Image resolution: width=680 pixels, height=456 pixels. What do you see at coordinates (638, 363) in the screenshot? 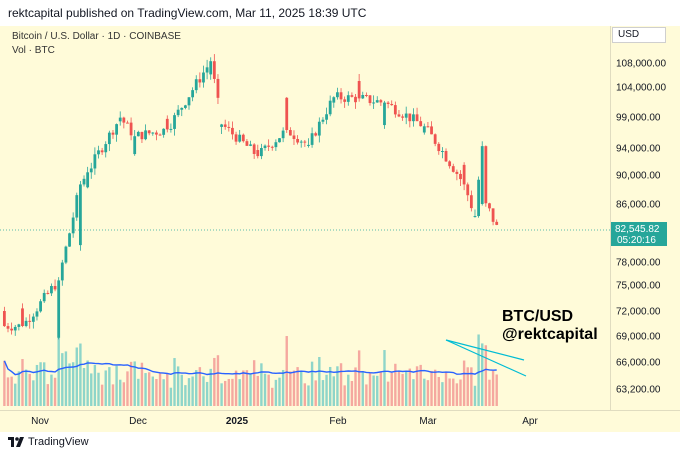
I see `price-tick-label: 66,000.00` at bounding box center [638, 363].